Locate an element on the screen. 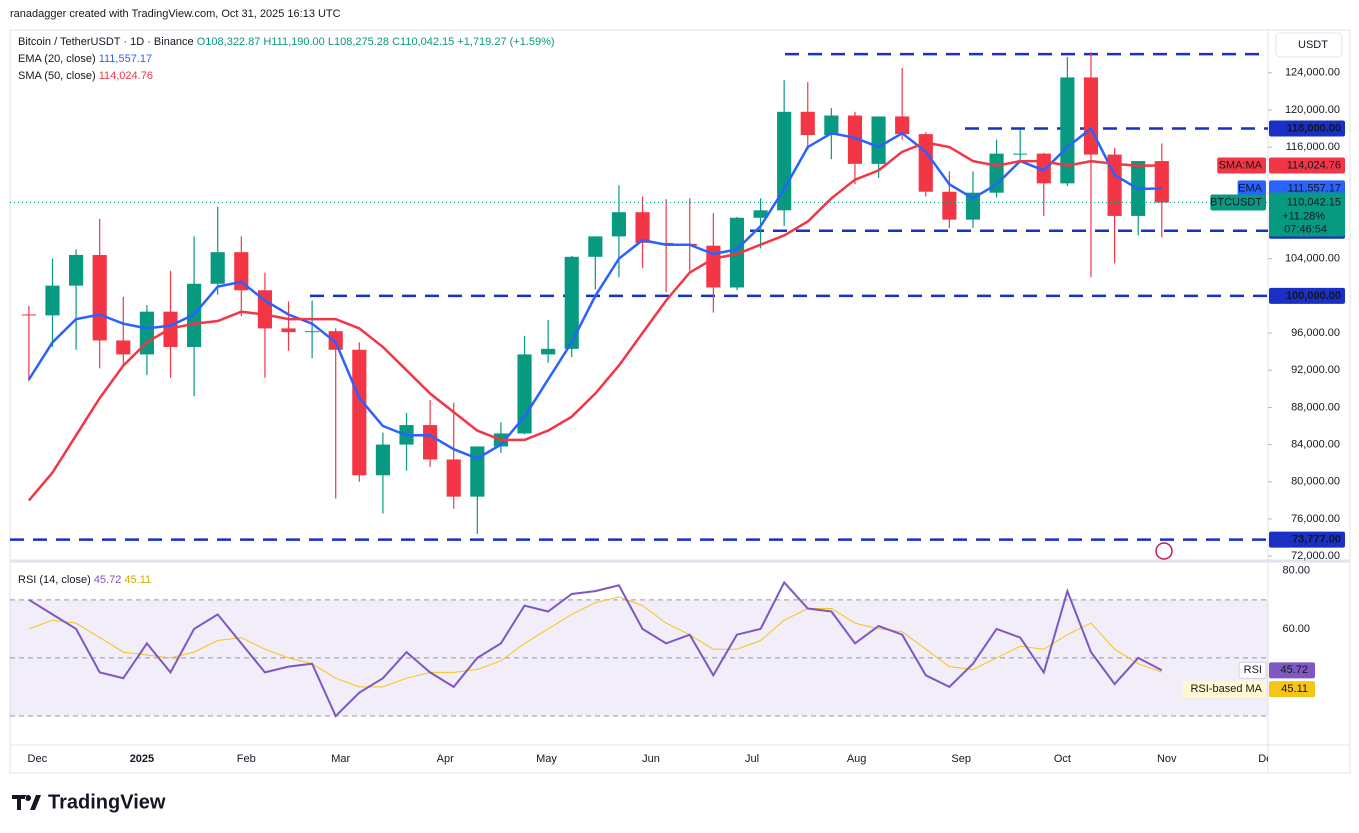  legend-name: EMA (20, close) is located at coordinates (57, 59).